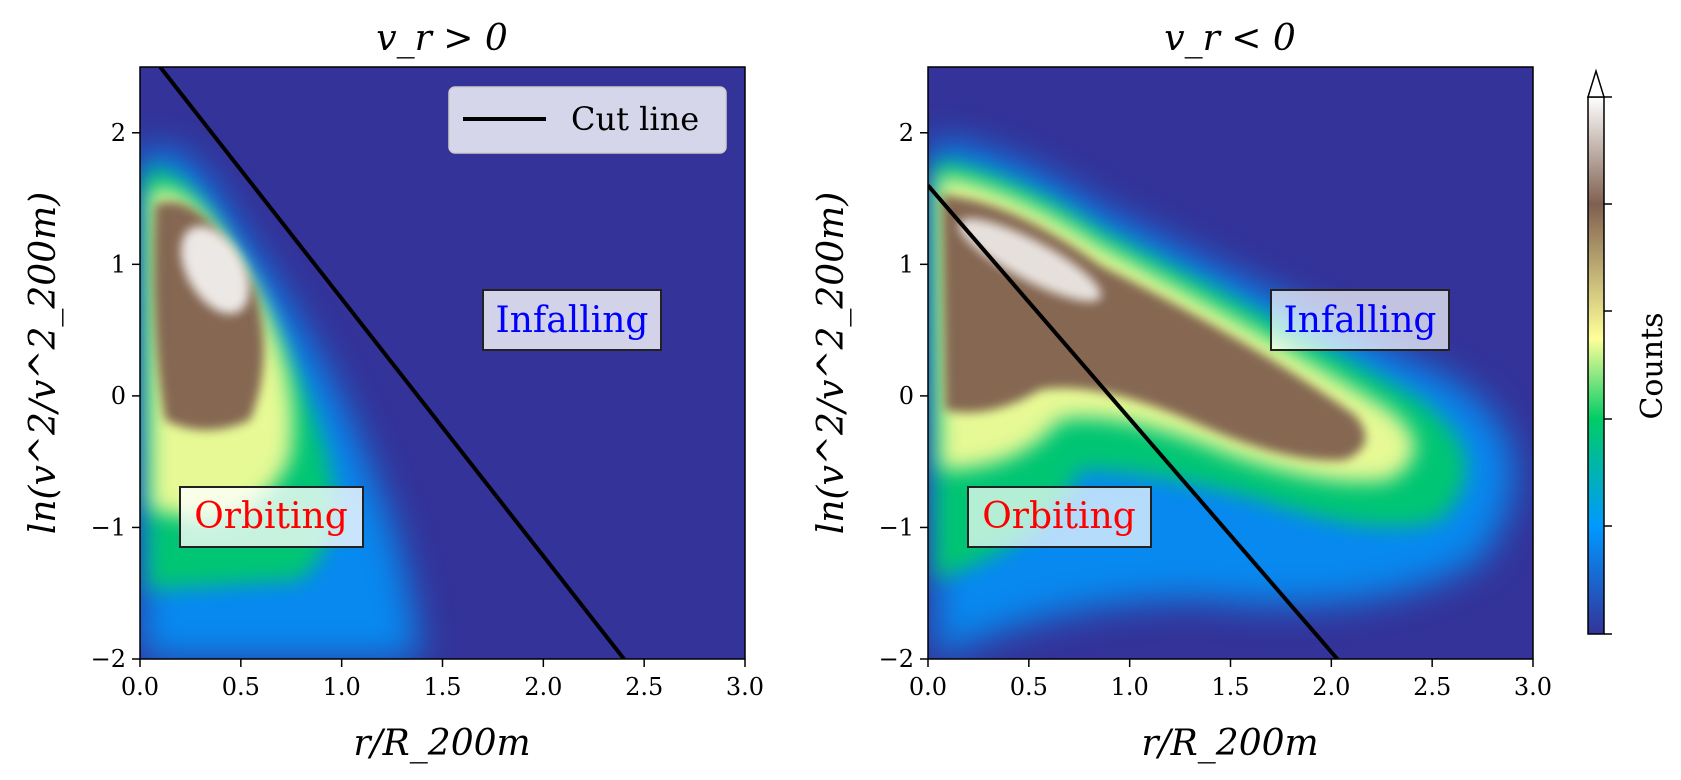 This screenshot has height=780, width=1681. Describe the element at coordinates (1596, 365) in the screenshot. I see `colorbar-gradient` at that location.